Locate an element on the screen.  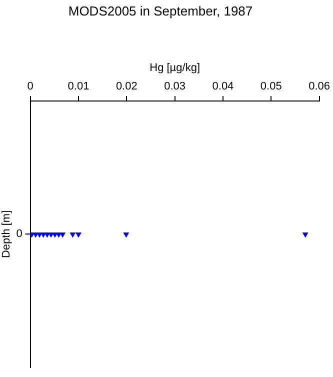
x-tick-label: 0.03 is located at coordinates (175, 86).